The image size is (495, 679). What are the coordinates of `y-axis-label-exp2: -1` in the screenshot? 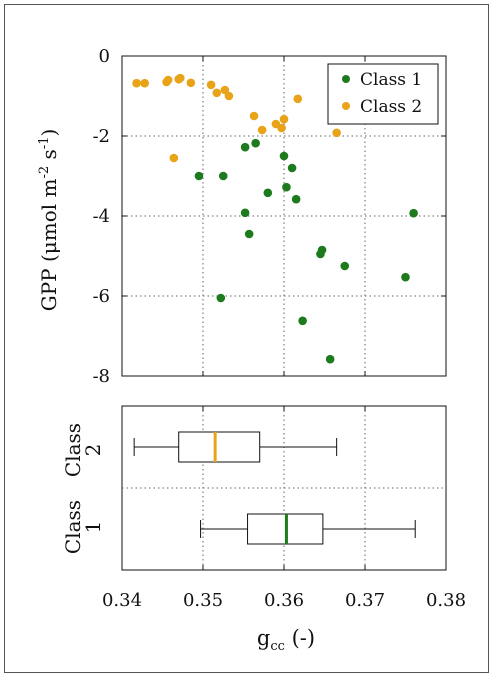 It's located at (44, 143).